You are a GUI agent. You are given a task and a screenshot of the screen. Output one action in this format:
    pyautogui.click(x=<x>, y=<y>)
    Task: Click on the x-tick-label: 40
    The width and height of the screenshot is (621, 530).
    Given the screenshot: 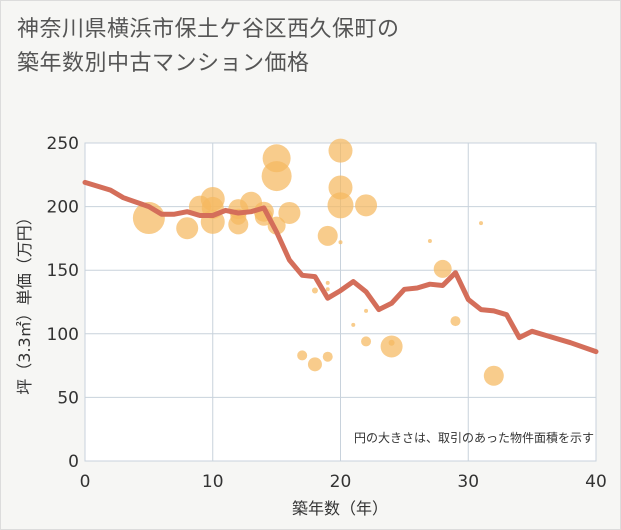 What is the action you would take?
    pyautogui.click(x=596, y=482)
    